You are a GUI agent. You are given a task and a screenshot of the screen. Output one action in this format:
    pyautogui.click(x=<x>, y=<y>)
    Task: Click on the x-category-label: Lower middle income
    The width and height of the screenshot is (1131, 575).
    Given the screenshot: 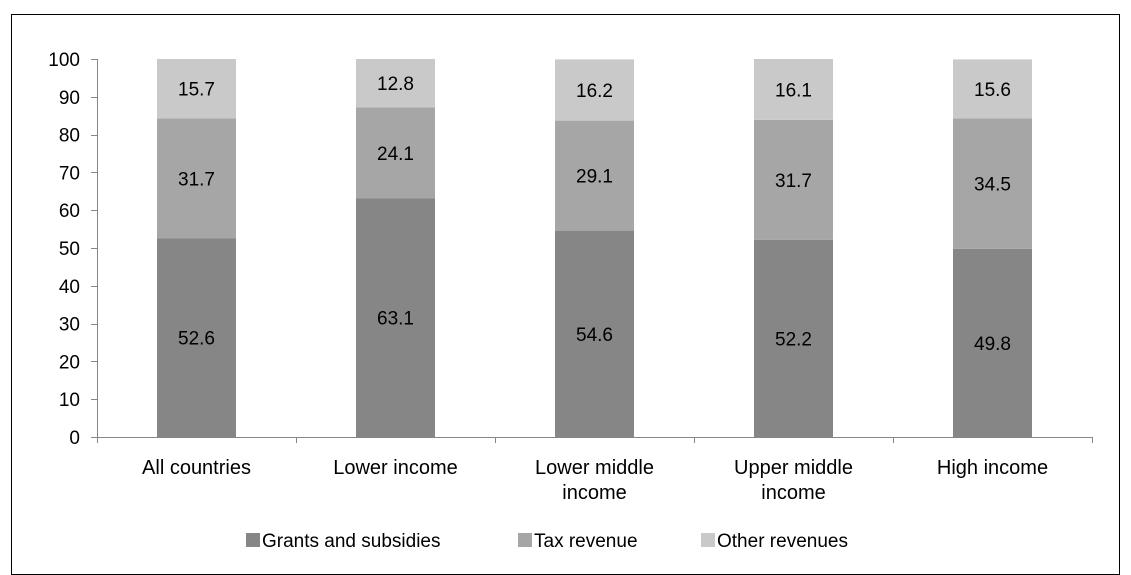 What is the action you would take?
    pyautogui.click(x=594, y=480)
    